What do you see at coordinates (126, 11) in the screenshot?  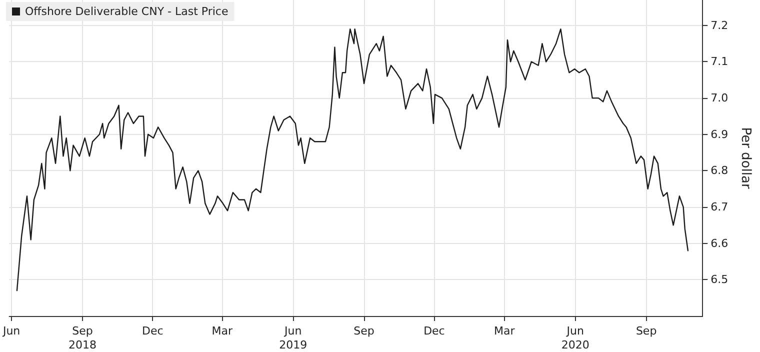 I see `legend-label: Offshore Deliverable CNY - Last Price` at bounding box center [126, 11].